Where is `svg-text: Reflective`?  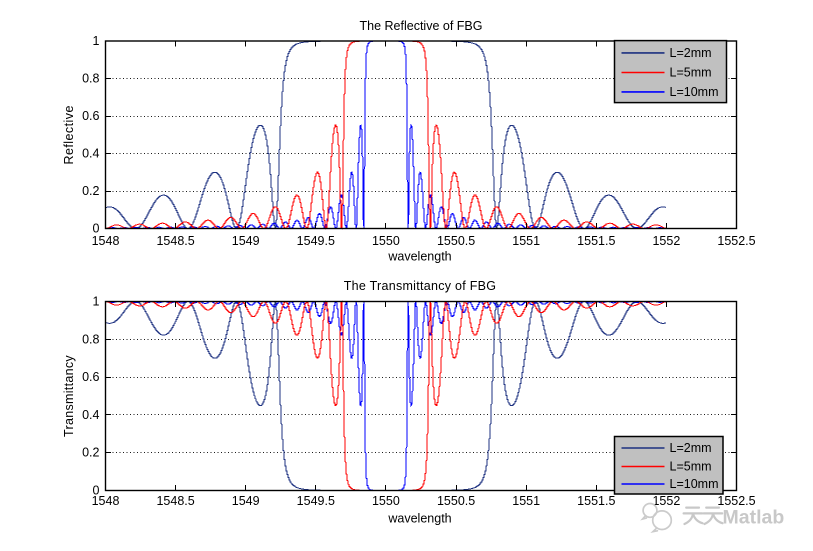 svg-text: Reflective is located at coordinates (69, 134).